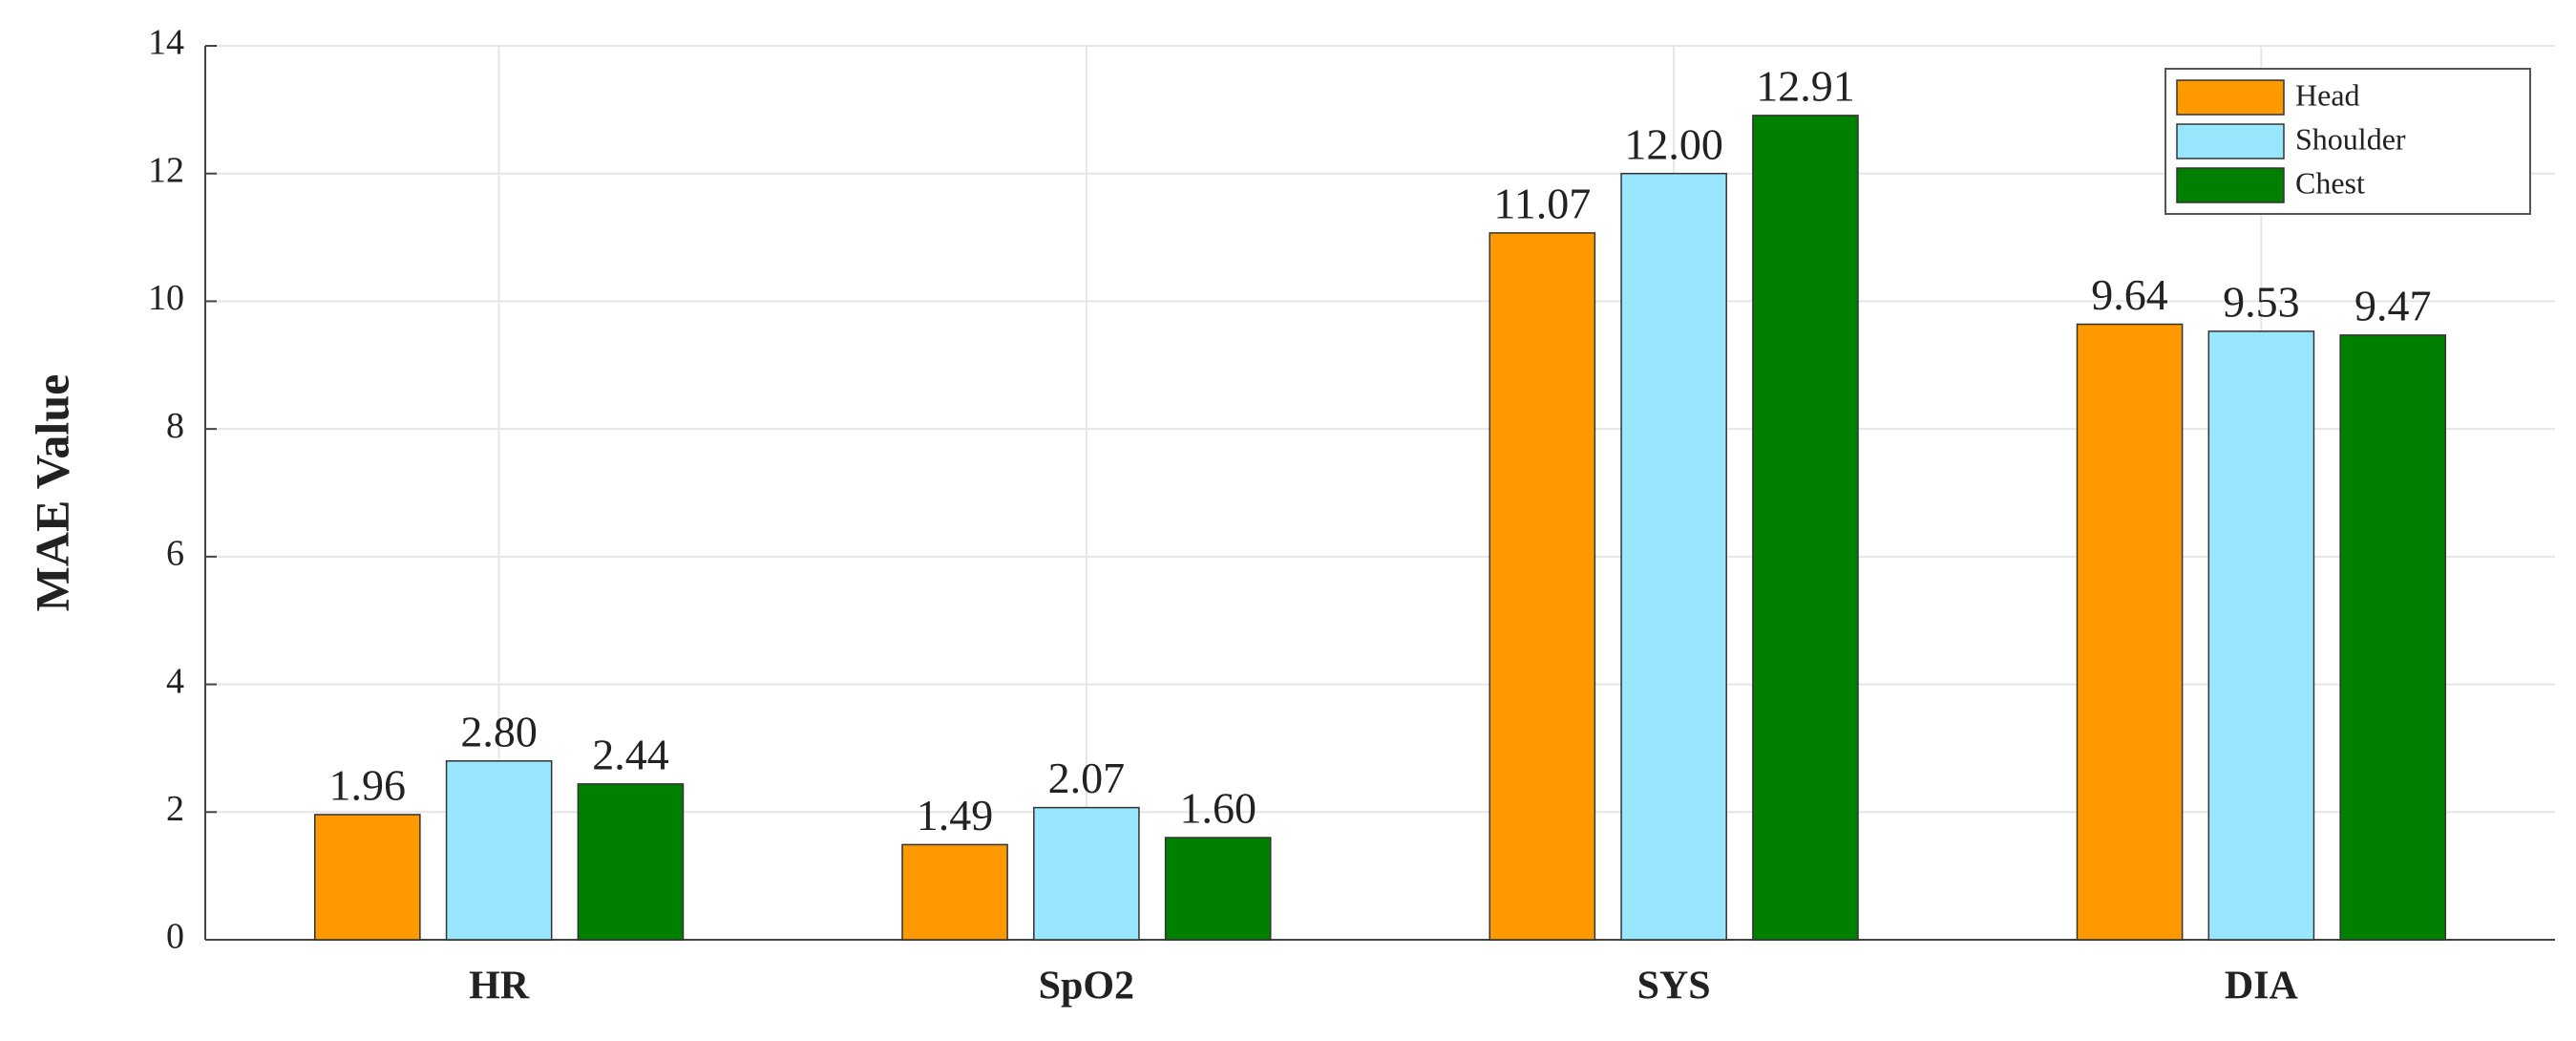 The image size is (2576, 1041). What do you see at coordinates (1542, 203) in the screenshot?
I see `value-label: 11.07` at bounding box center [1542, 203].